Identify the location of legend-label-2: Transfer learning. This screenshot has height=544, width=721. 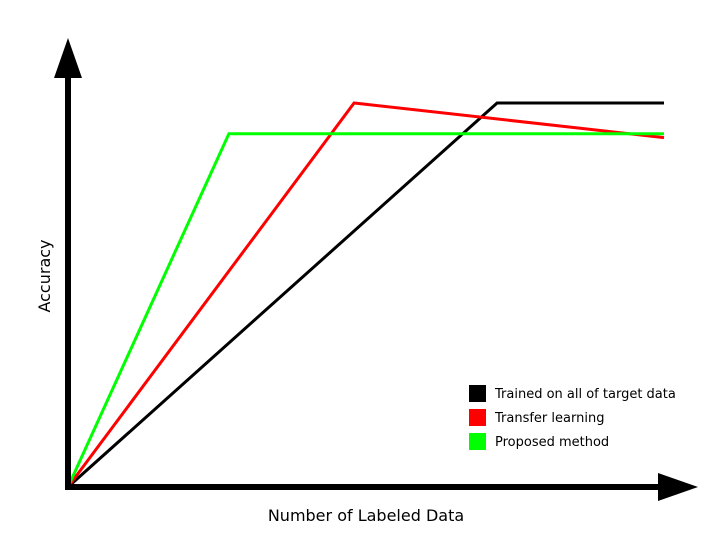
(549, 418).